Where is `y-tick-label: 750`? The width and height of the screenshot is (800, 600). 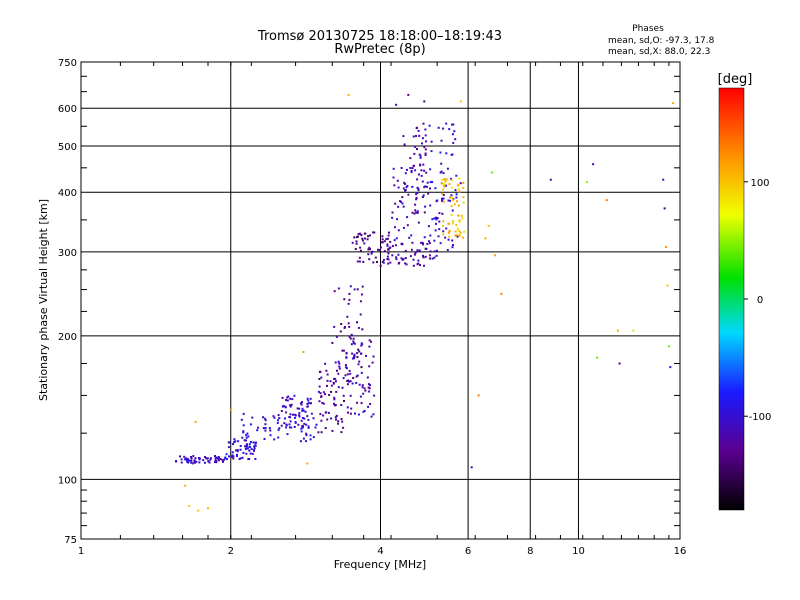 y-tick-label: 750 is located at coordinates (67, 63).